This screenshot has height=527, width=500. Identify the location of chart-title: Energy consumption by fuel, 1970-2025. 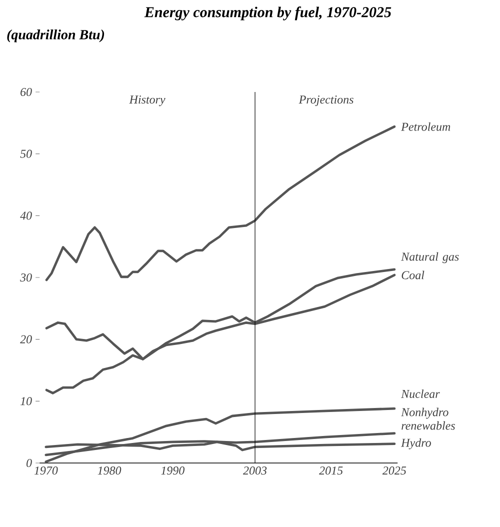
(268, 13).